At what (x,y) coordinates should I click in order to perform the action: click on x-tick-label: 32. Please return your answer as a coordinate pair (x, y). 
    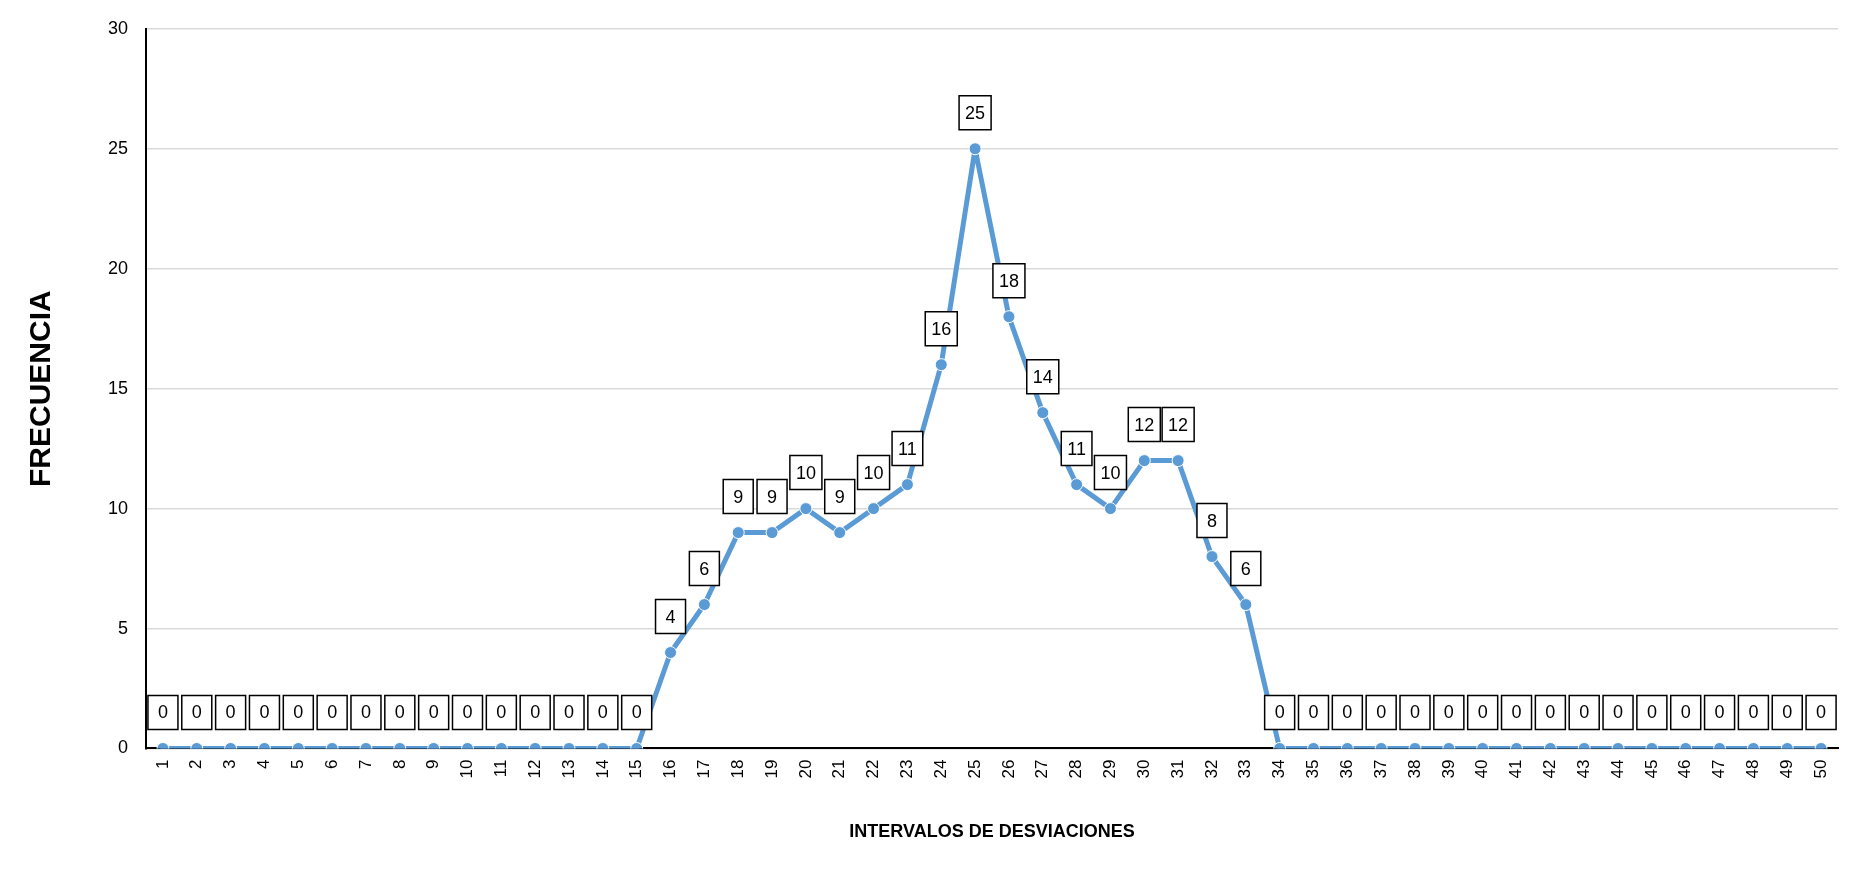
    Looking at the image, I should click on (1211, 769).